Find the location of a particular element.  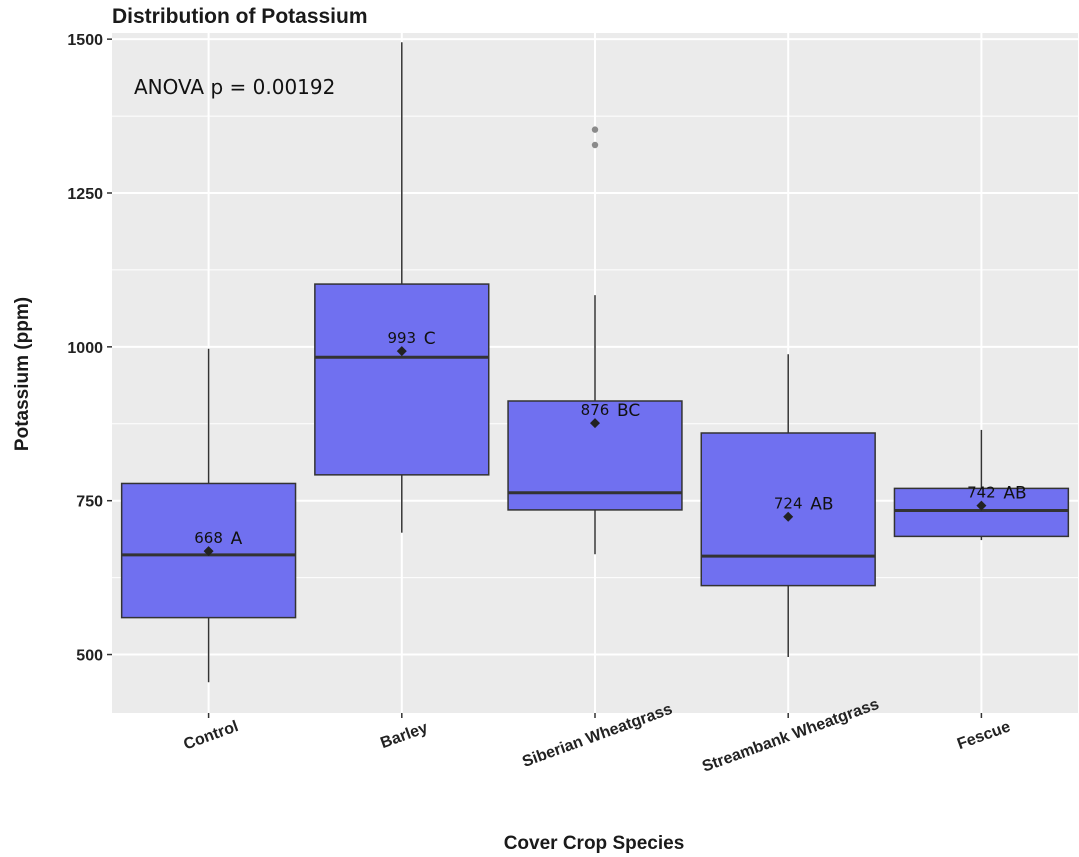

box-group: 724 AB is located at coordinates (788, 505).